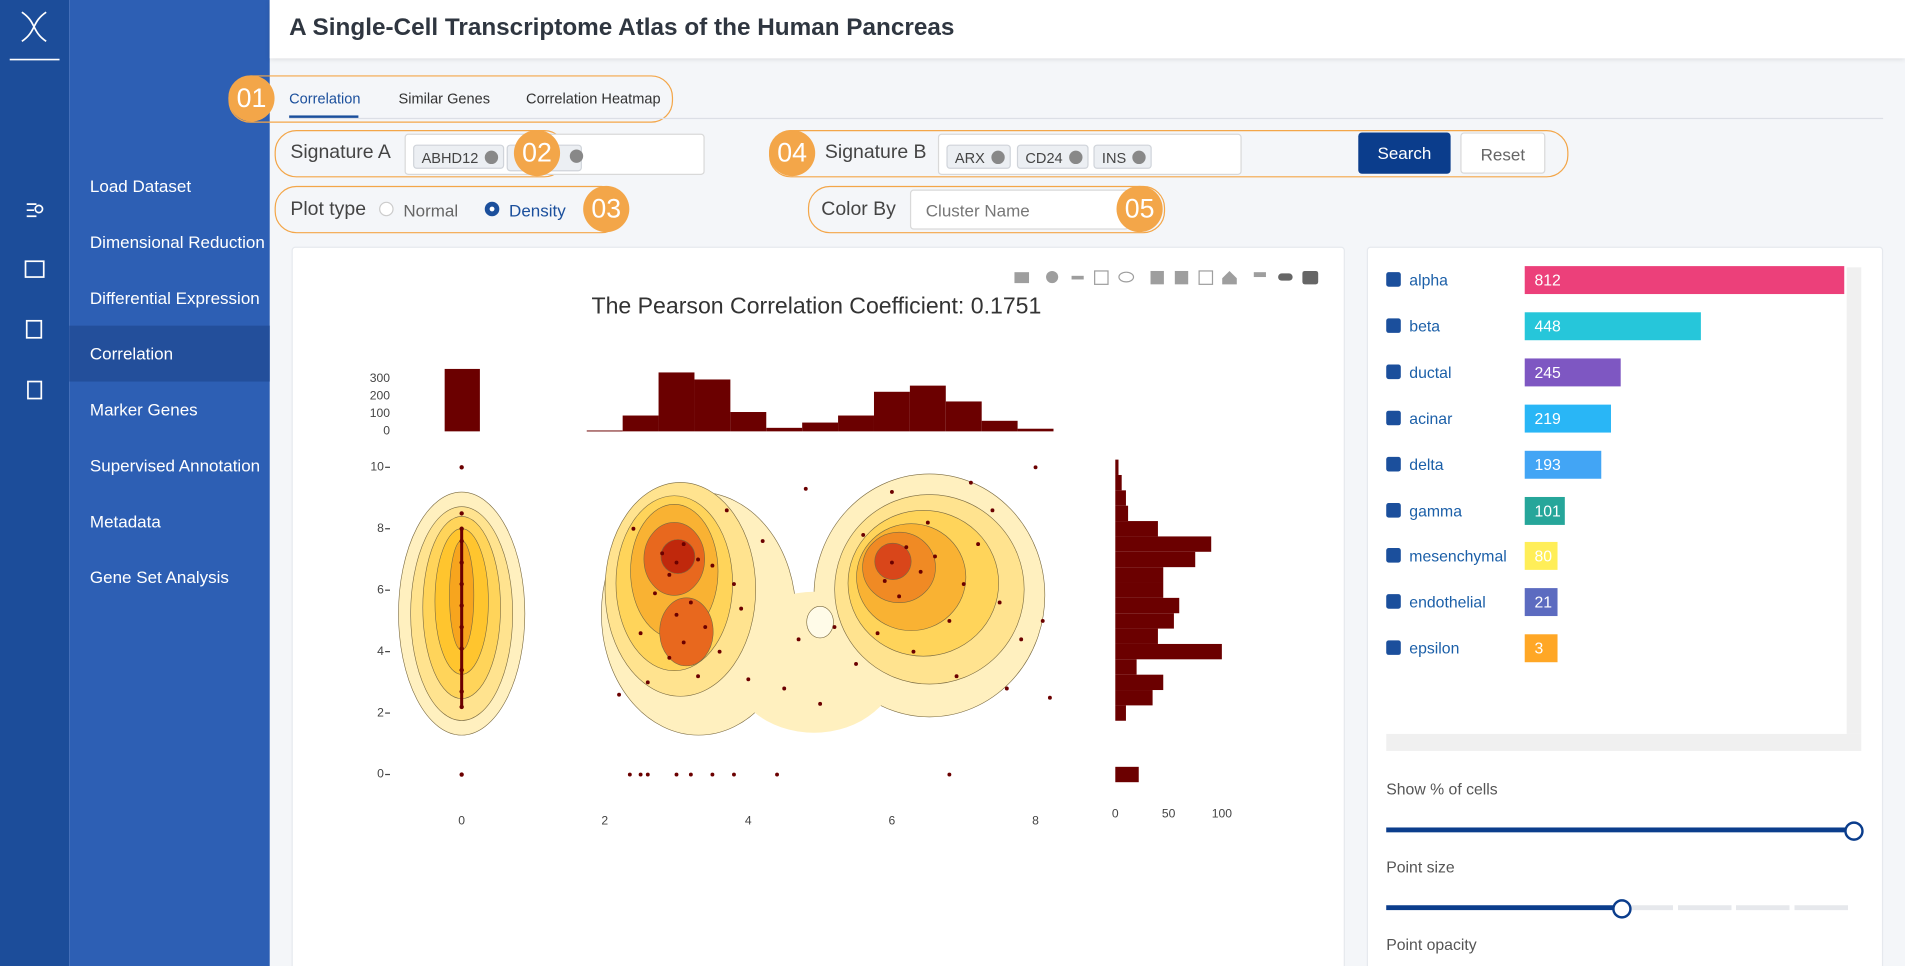 Image resolution: width=1905 pixels, height=966 pixels. Describe the element at coordinates (140, 186) in the screenshot. I see `nav-item: Load Dataset` at that location.